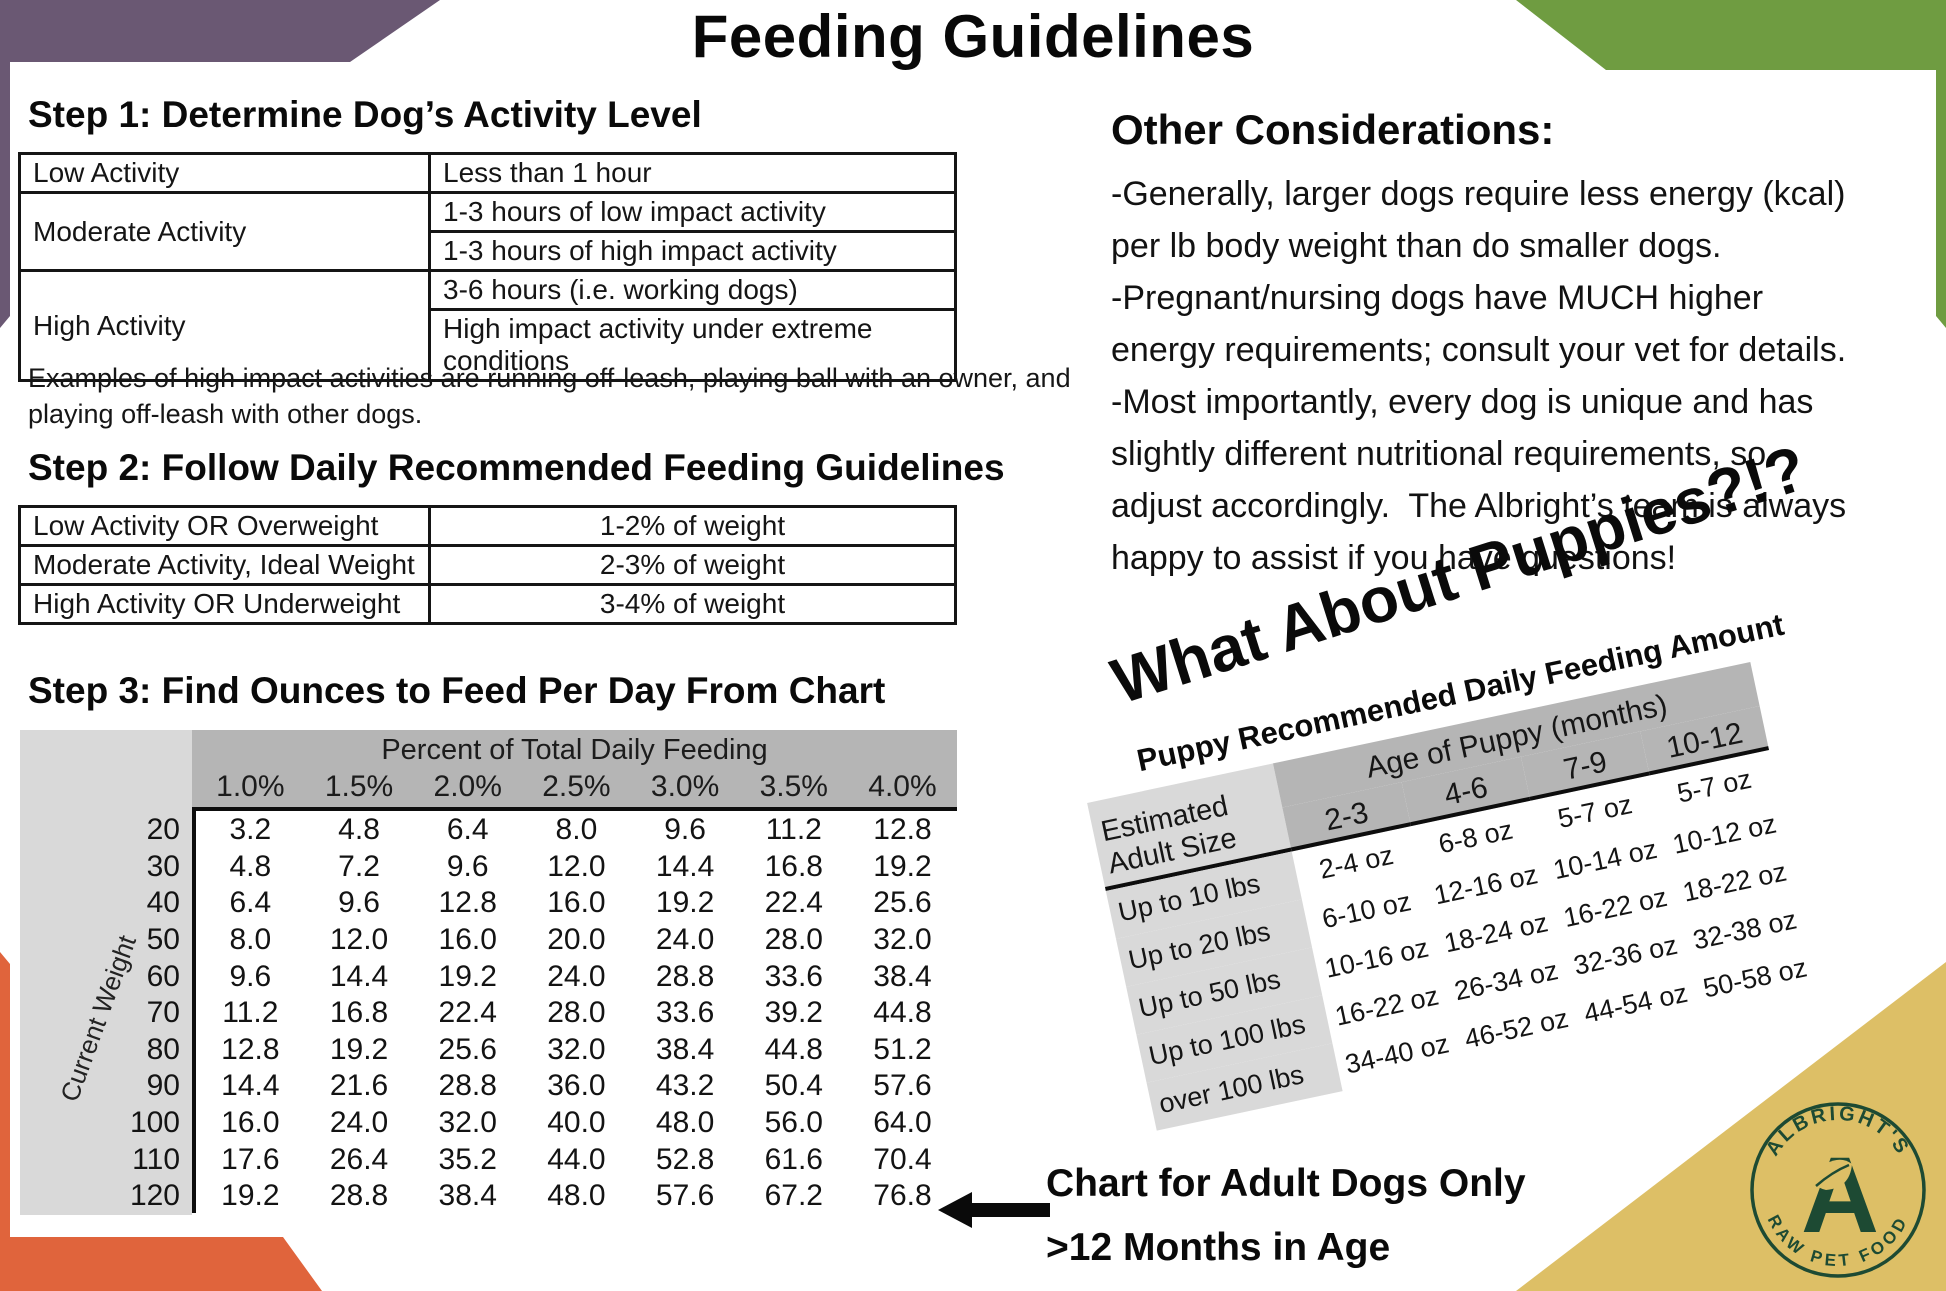 This screenshot has height=1291, width=1946. I want to click on step3-weight-row: 30 4.8 7.2 9.6 12.0 14.4 16.8 19.2, so click(488, 867).